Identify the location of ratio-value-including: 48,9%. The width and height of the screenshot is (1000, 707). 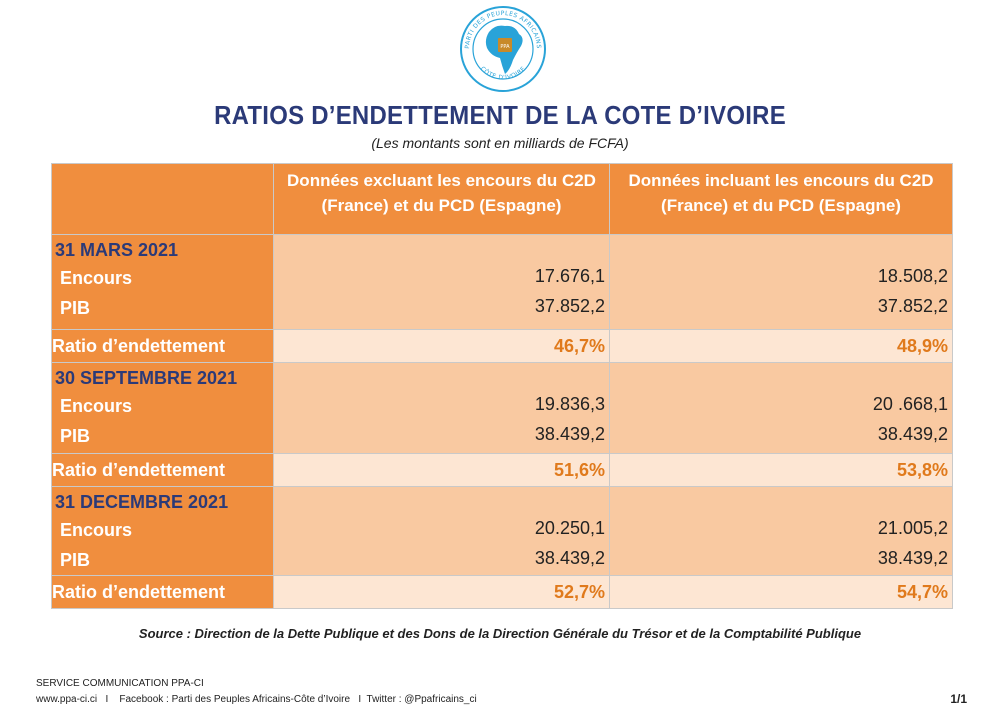
(781, 346).